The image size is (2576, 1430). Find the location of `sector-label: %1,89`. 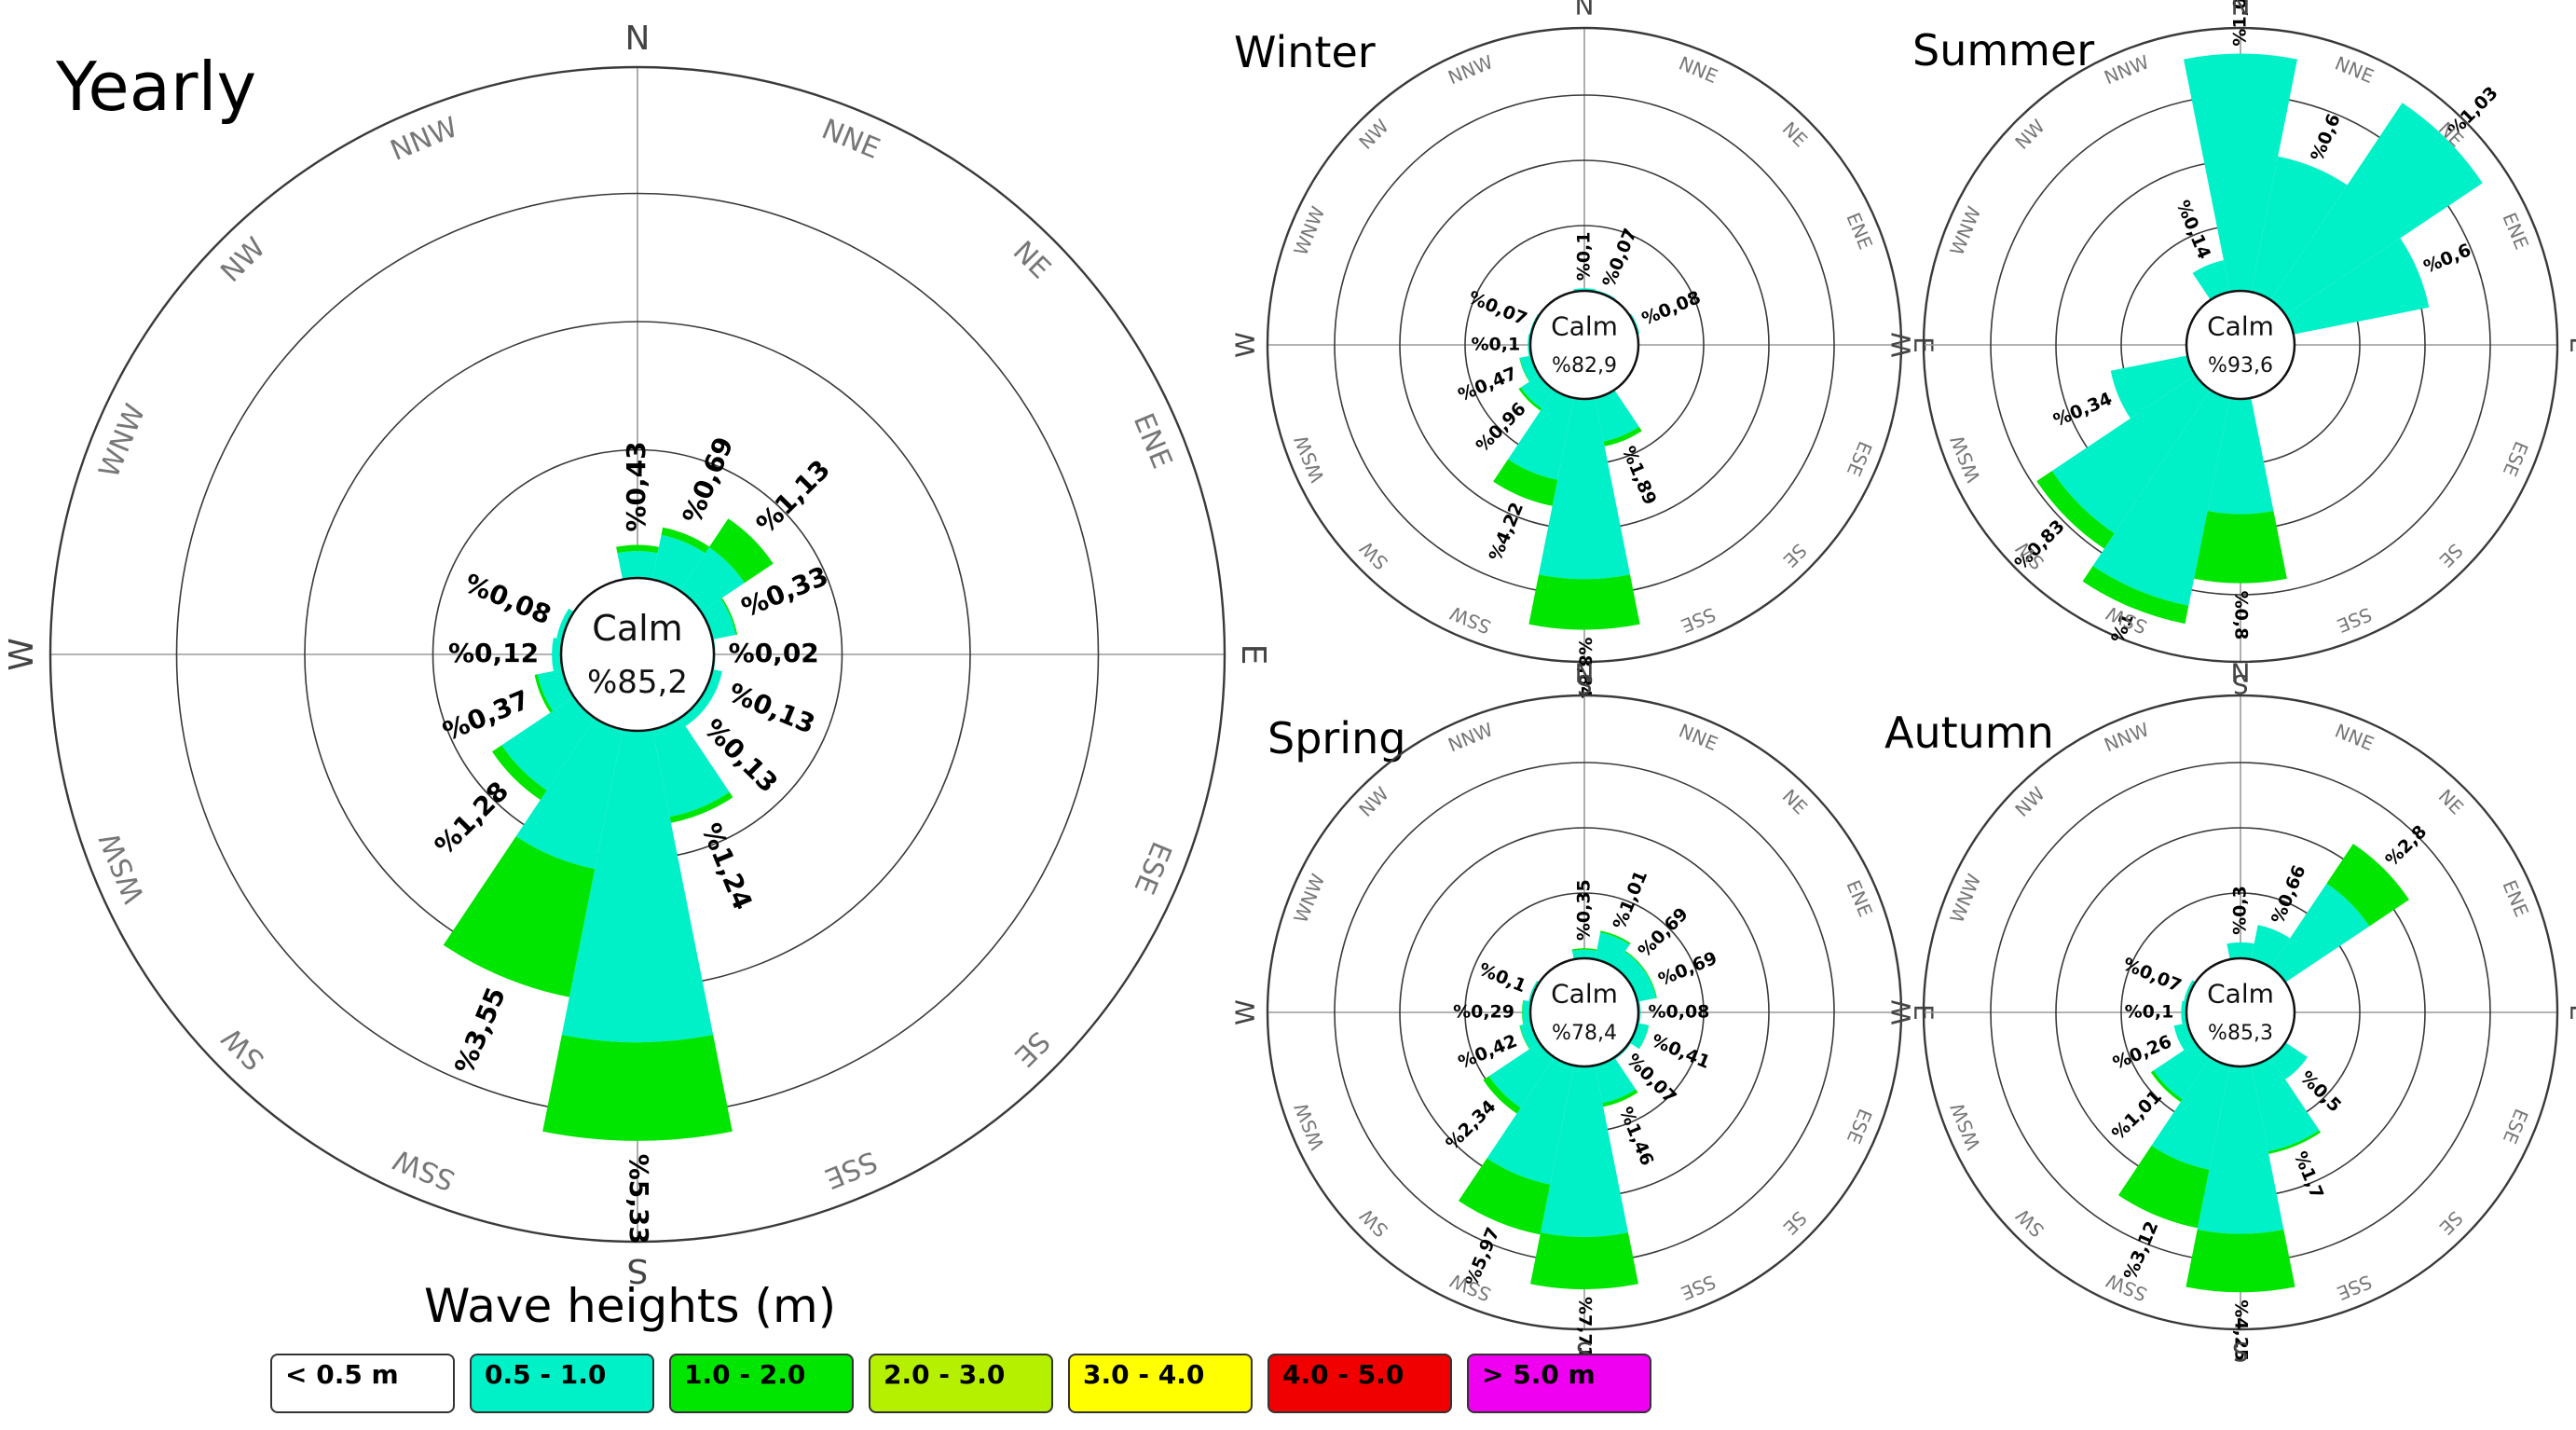

sector-label: %1,89 is located at coordinates (1639, 475).